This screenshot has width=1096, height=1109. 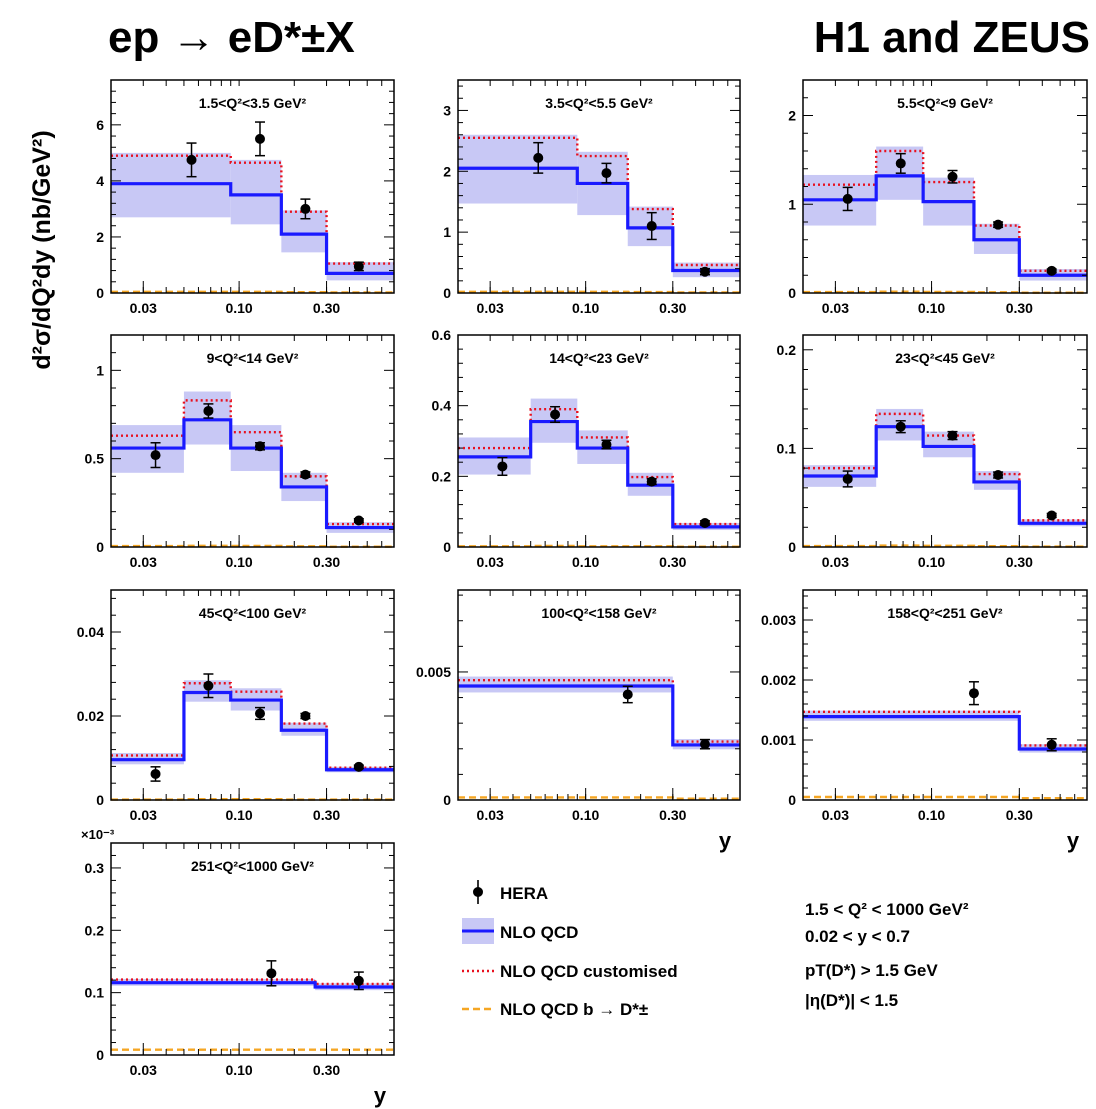 I want to click on legend-hera-label: HERA, so click(x=524, y=893).